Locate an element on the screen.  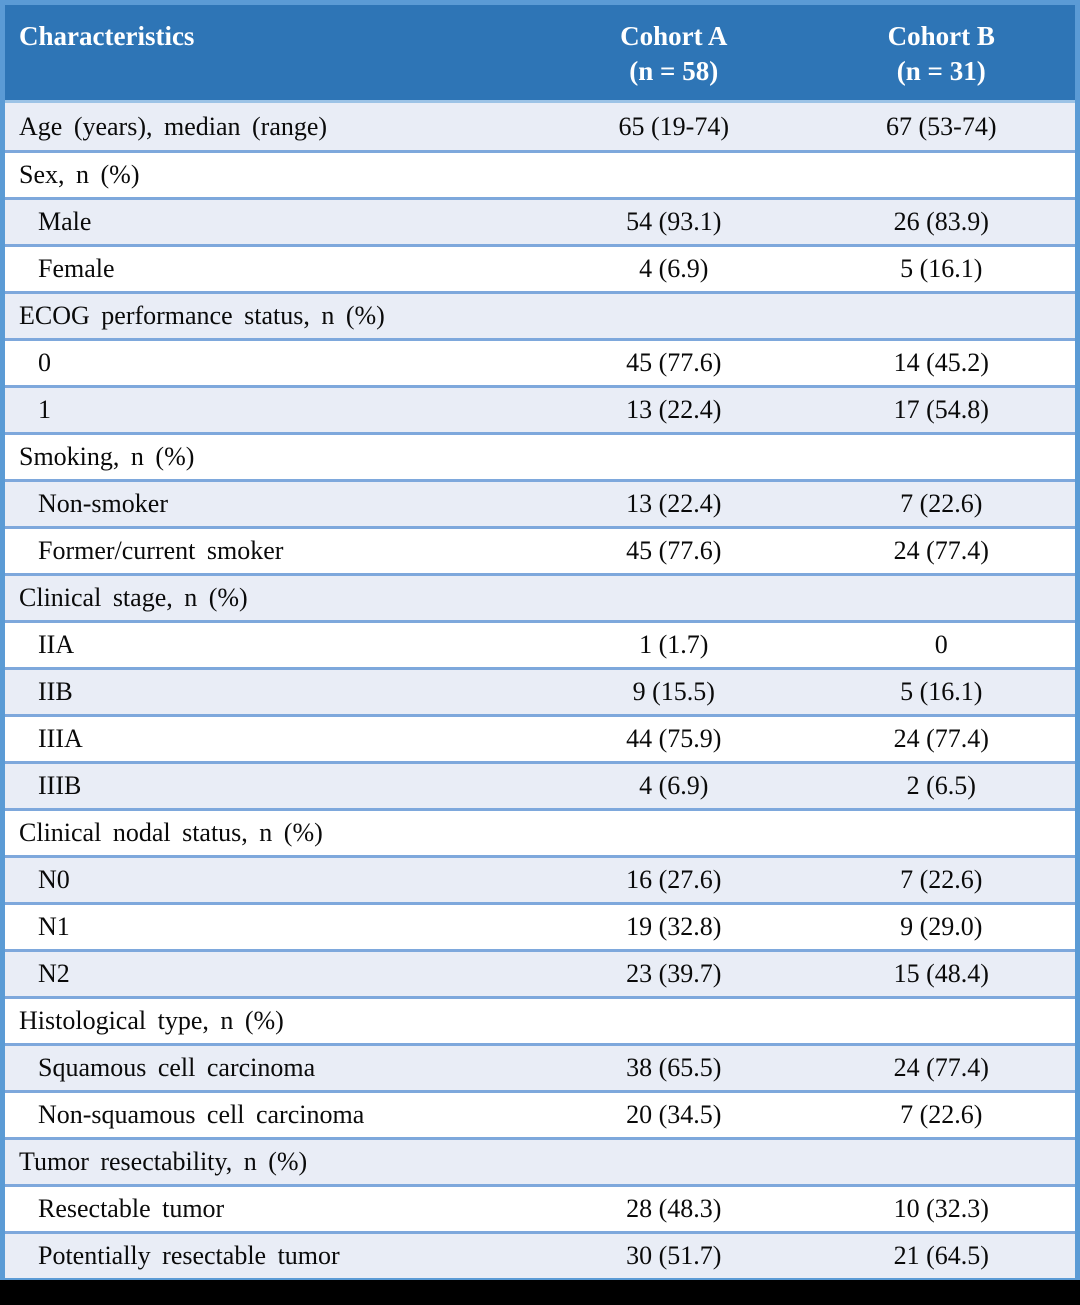
cohort-b-value: 9 (29.0) is located at coordinates (941, 926).